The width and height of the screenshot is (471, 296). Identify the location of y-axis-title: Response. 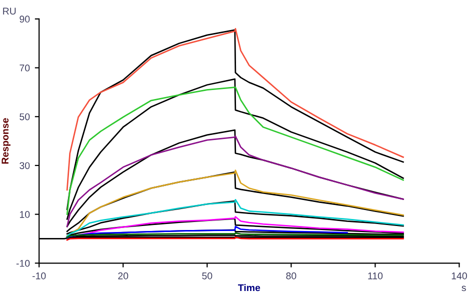
(6, 141).